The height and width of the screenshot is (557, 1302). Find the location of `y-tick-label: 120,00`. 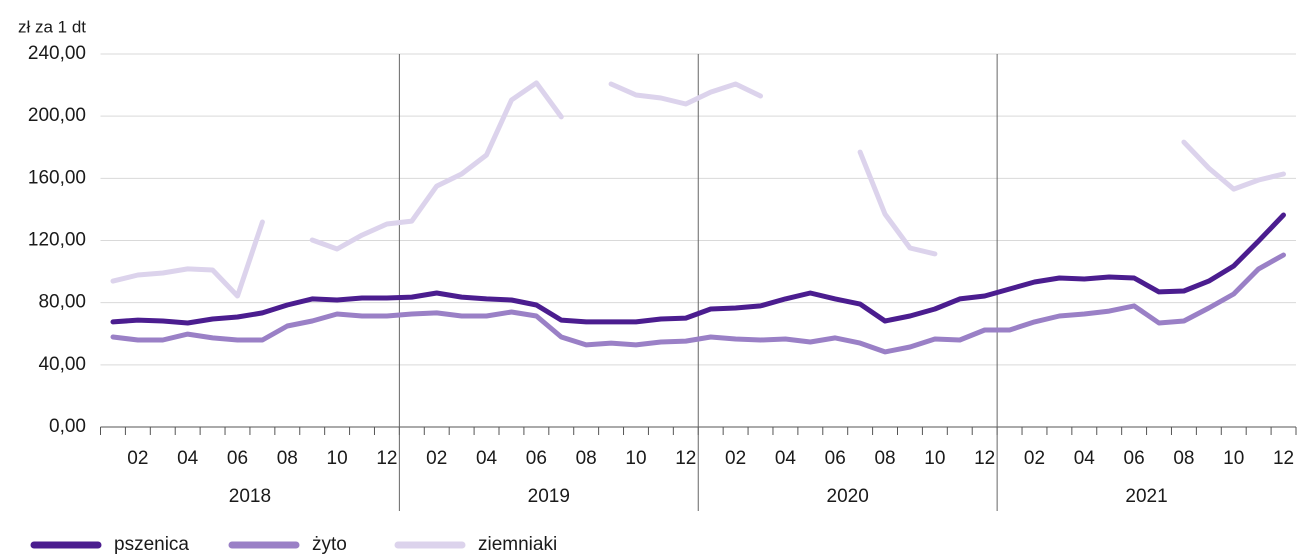

y-tick-label: 120,00 is located at coordinates (57, 240).